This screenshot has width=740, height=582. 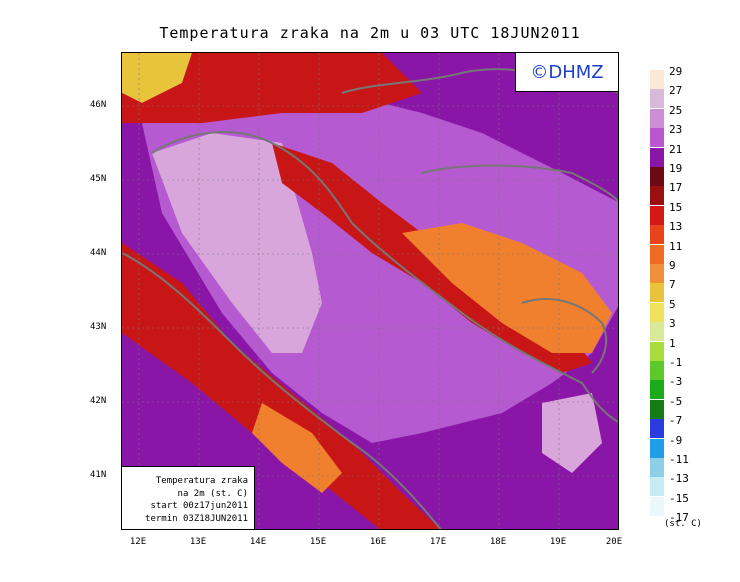 I want to click on legend-label: -3, so click(x=676, y=382).